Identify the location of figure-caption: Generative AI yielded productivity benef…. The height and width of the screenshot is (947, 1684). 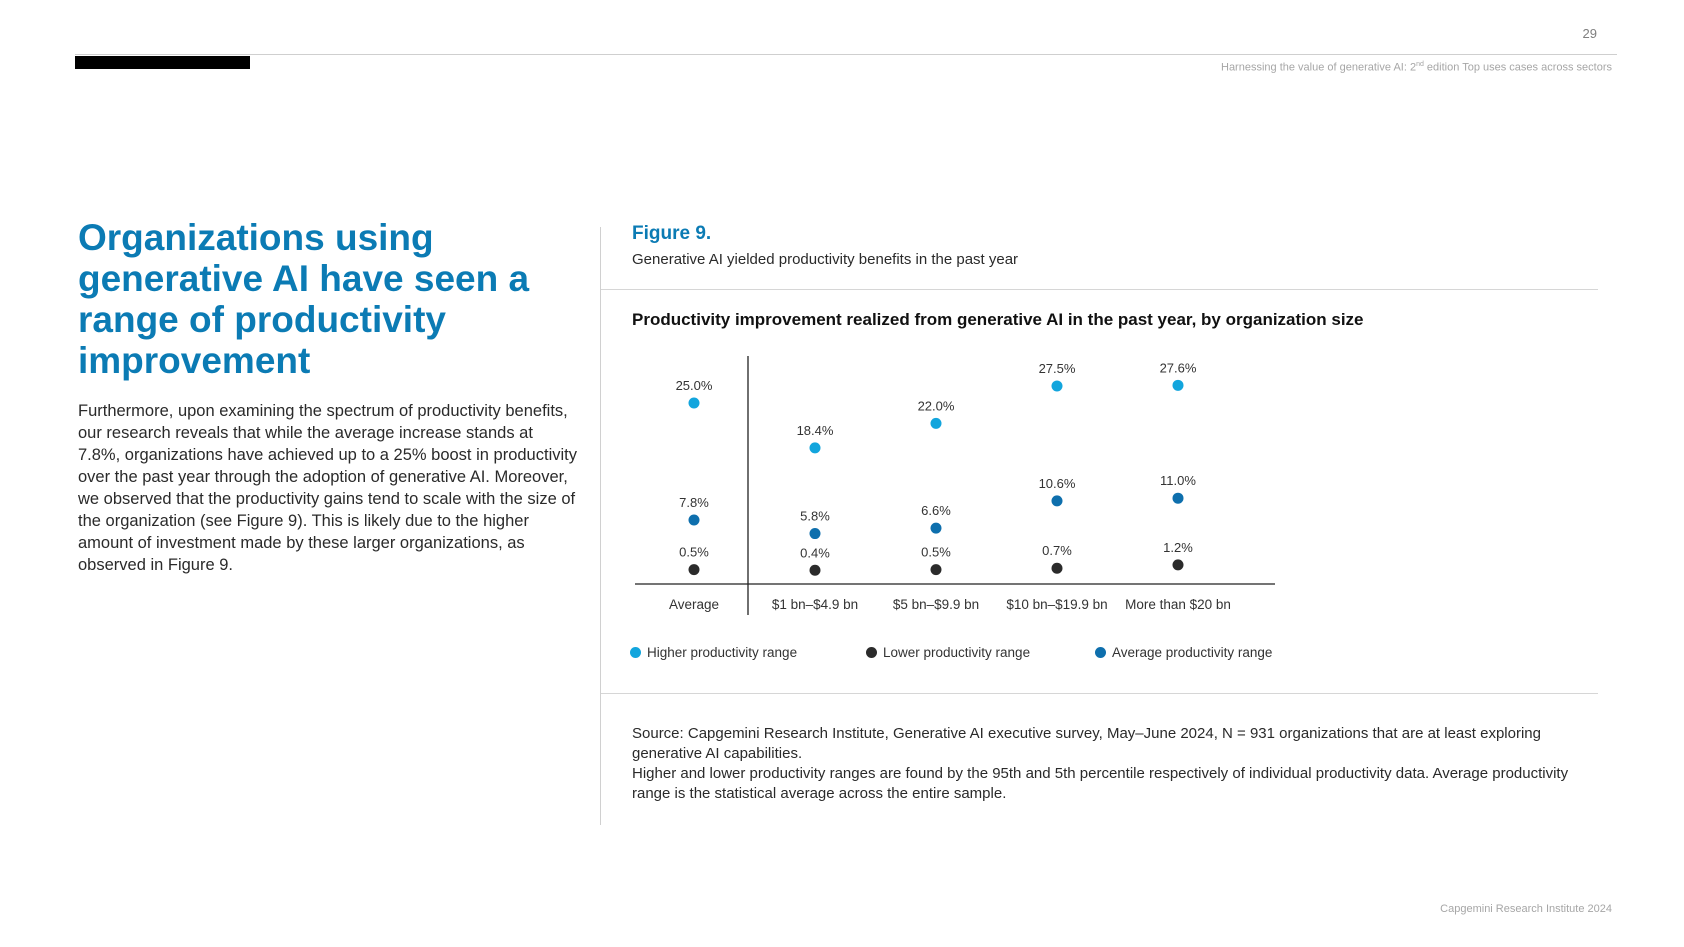
(825, 259).